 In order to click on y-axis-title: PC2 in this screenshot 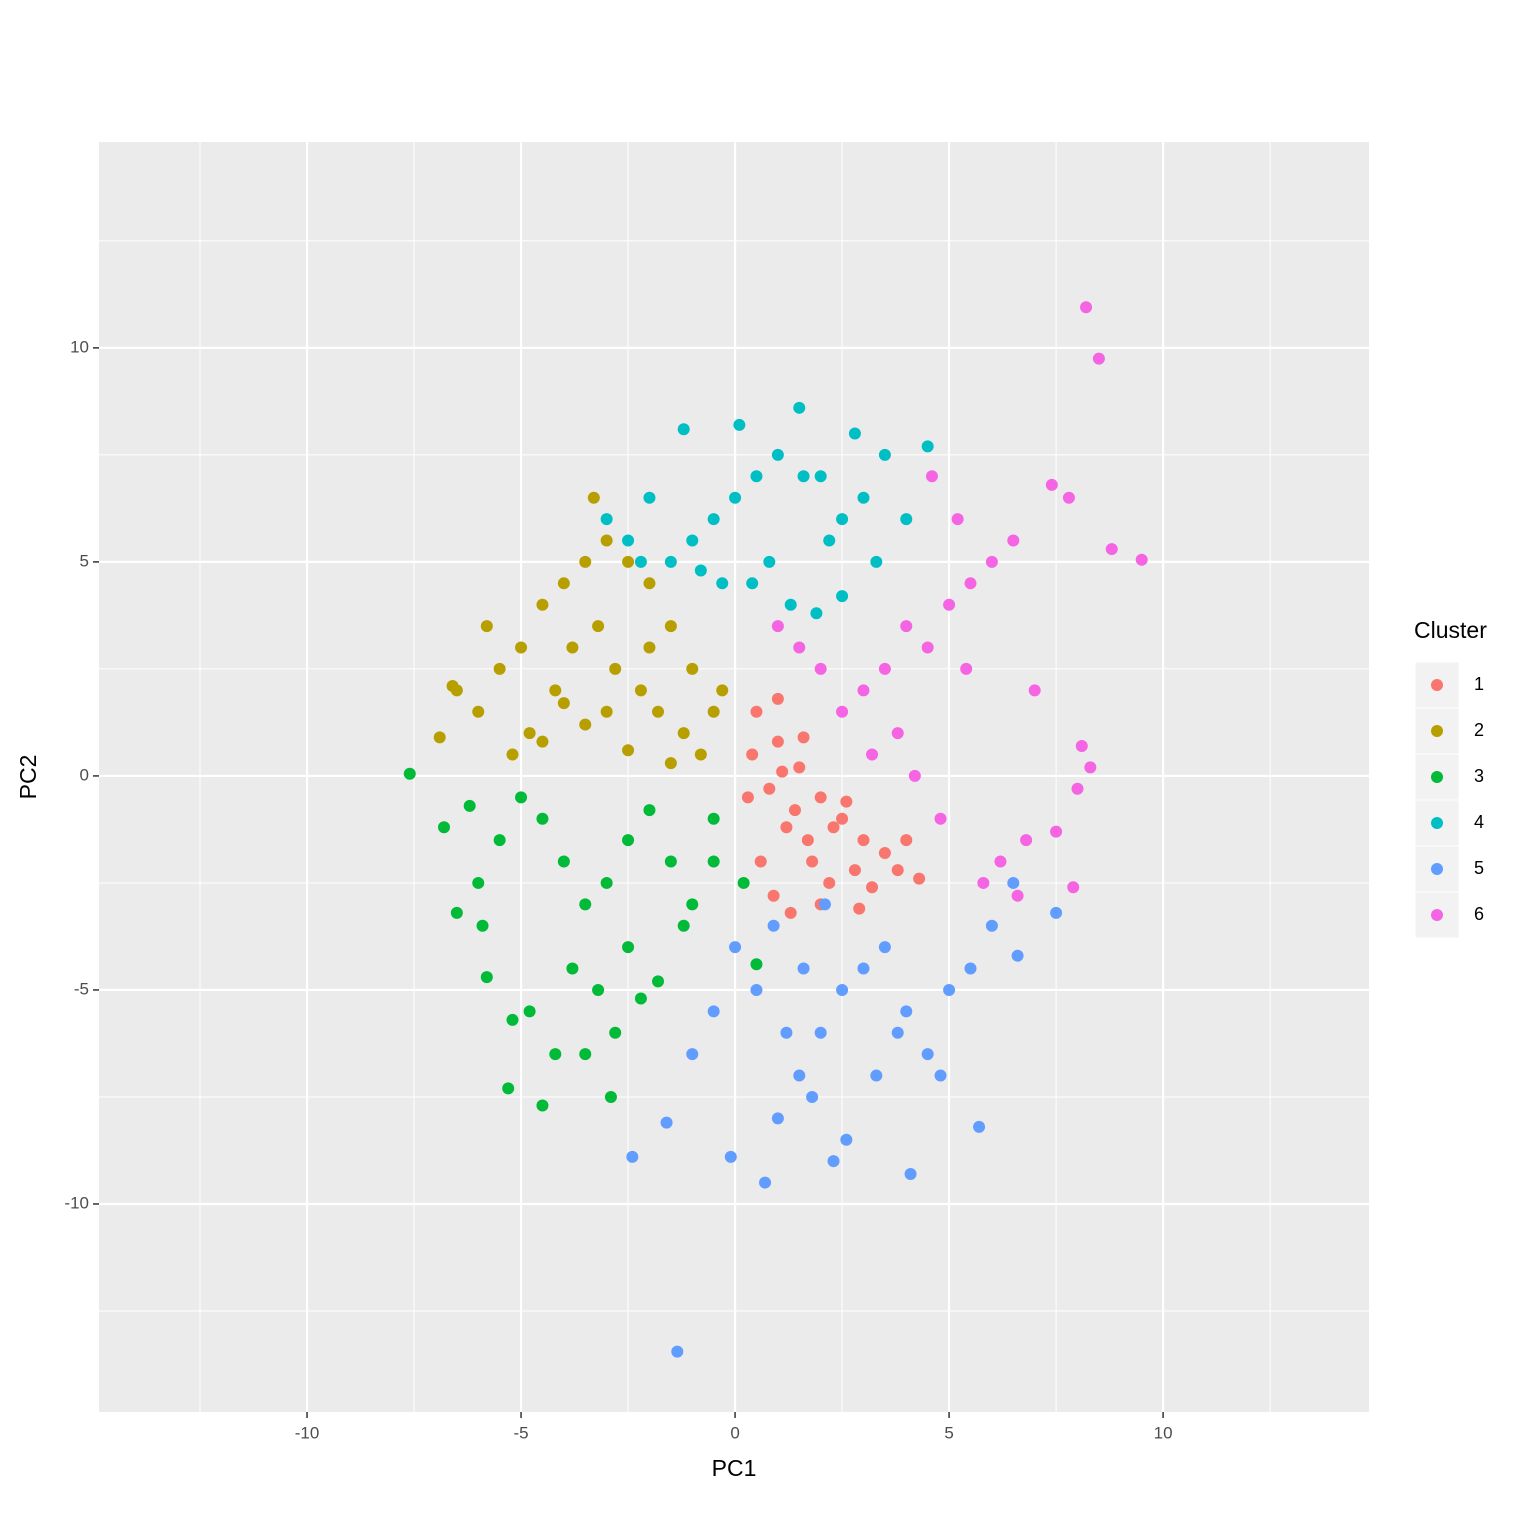, I will do `click(28, 777)`.